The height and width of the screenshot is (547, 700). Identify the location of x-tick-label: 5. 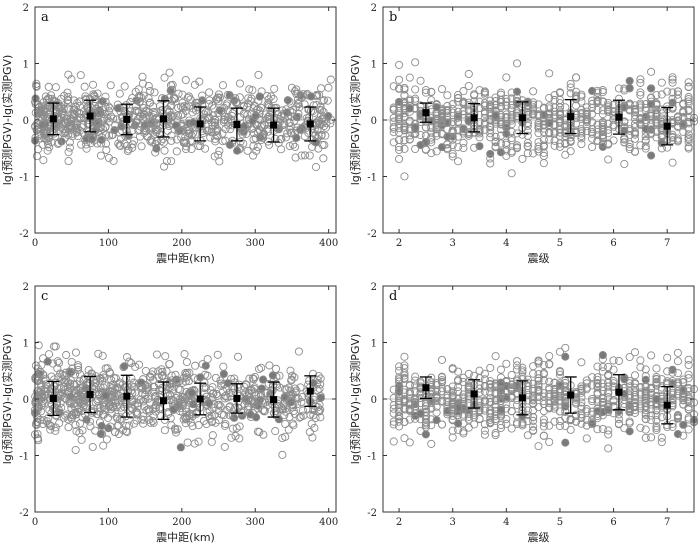
(560, 522).